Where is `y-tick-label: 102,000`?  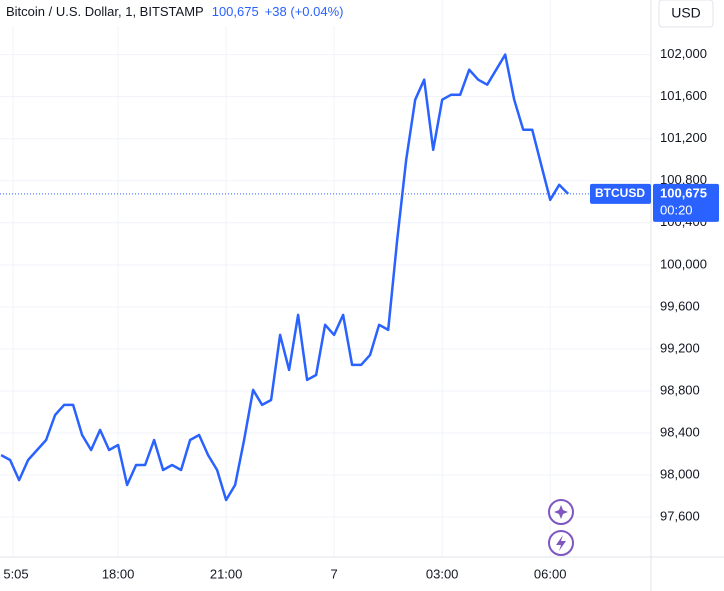 y-tick-label: 102,000 is located at coordinates (683, 53).